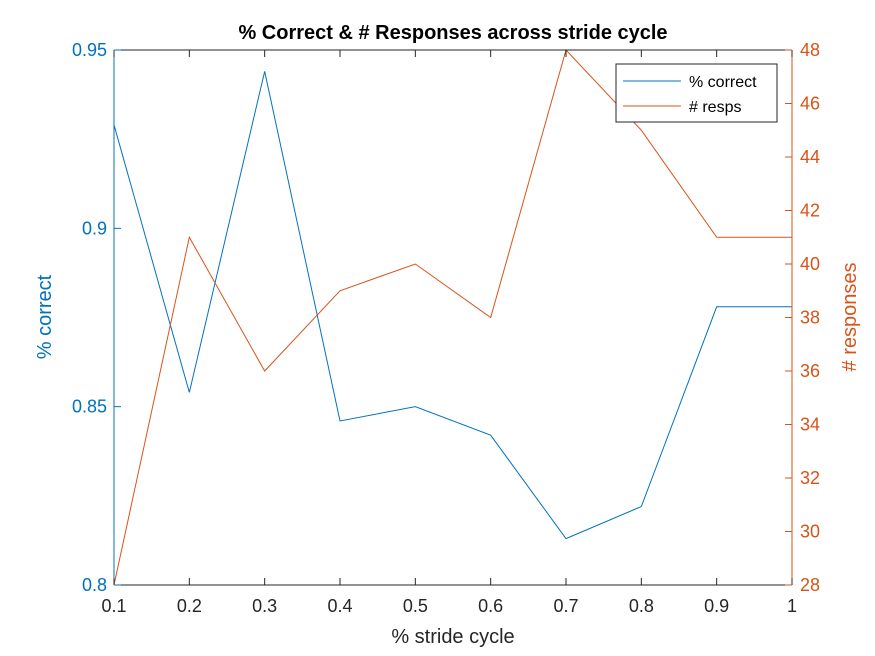 This screenshot has width=875, height=656. I want to click on x-tick-label: 0.5, so click(415, 606).